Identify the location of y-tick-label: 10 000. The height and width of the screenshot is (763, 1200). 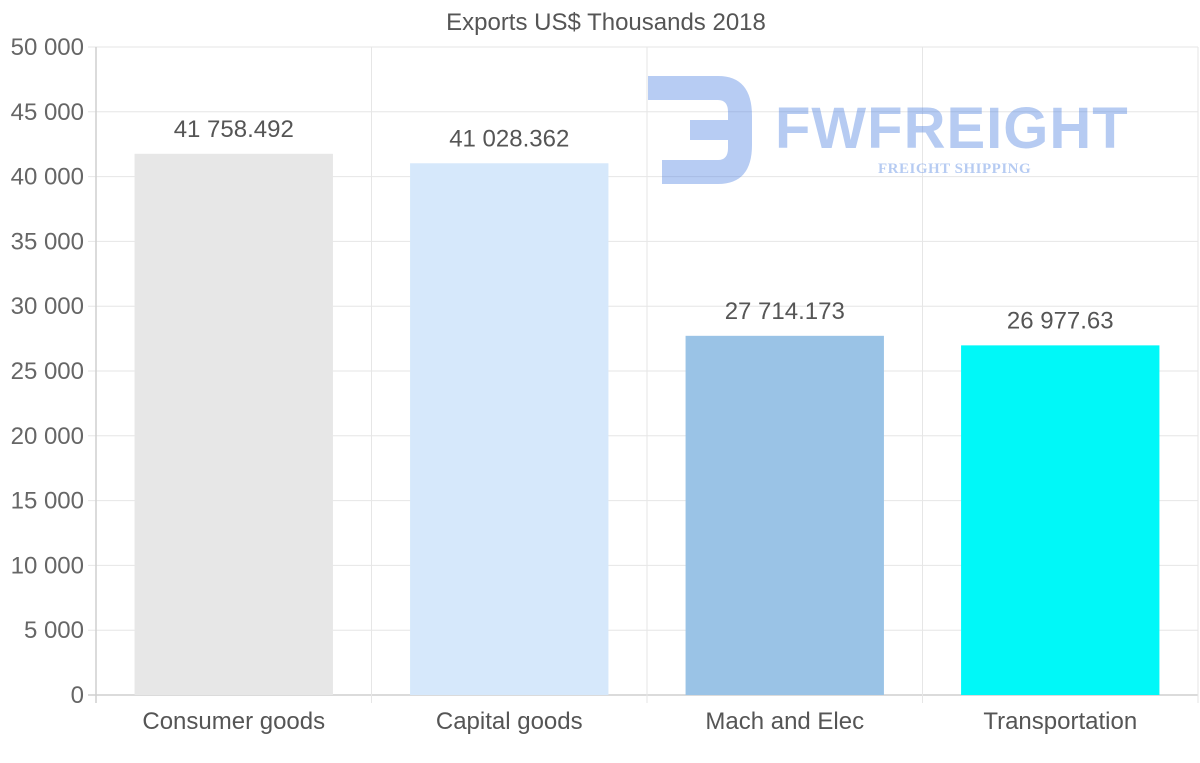
(47, 565).